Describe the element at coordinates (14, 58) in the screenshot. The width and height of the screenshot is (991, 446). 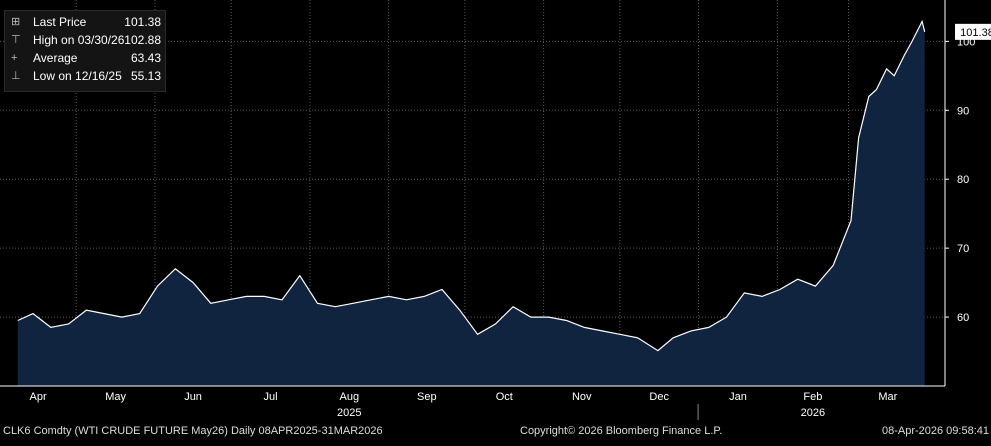
I see `average-marker-icon: +` at that location.